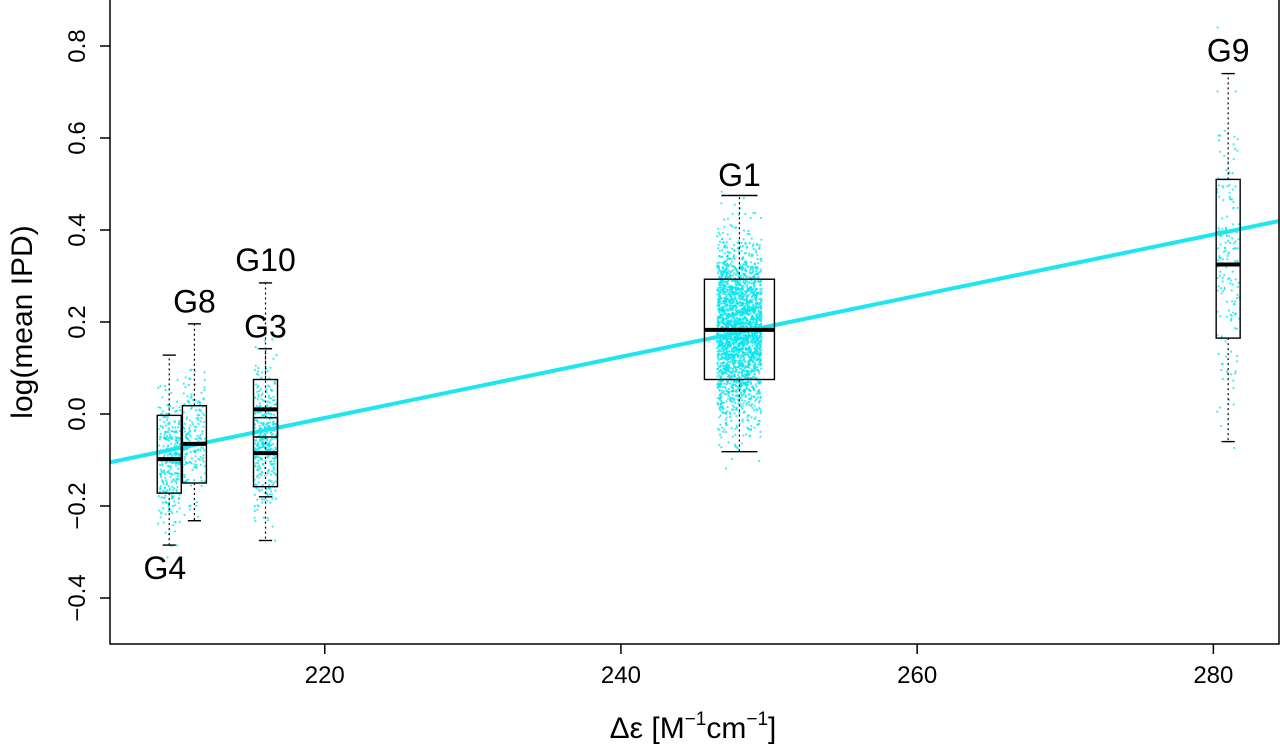 The width and height of the screenshot is (1280, 744). Describe the element at coordinates (265, 390) in the screenshot. I see `box-g10` at that location.